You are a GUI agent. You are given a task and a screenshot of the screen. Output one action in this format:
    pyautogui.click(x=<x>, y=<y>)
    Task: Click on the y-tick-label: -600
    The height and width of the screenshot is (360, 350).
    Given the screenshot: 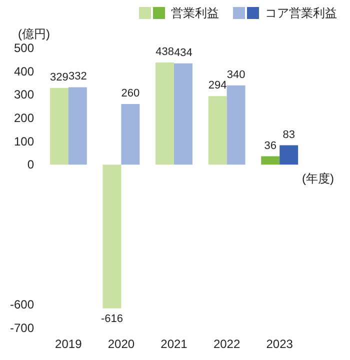 What is the action you would take?
    pyautogui.click(x=22, y=305)
    